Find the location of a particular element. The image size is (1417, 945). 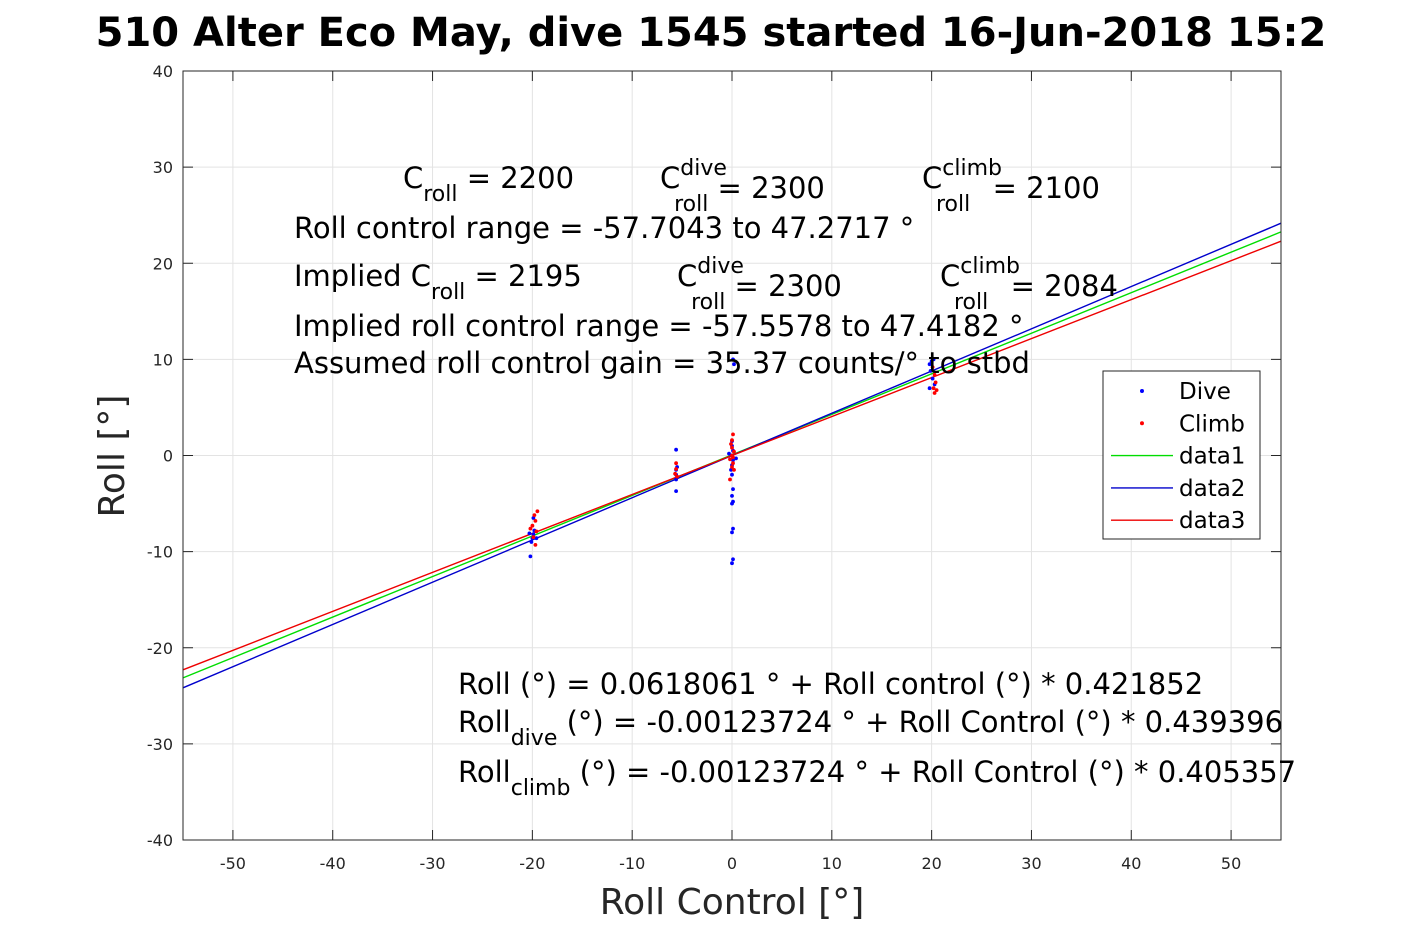

y-tick-label: 0 is located at coordinates (168, 456).